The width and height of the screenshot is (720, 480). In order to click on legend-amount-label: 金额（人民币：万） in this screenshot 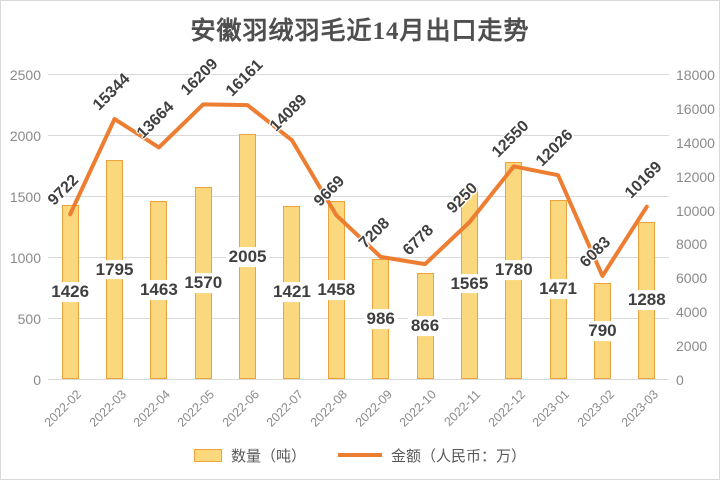, I will do `click(459, 456)`.